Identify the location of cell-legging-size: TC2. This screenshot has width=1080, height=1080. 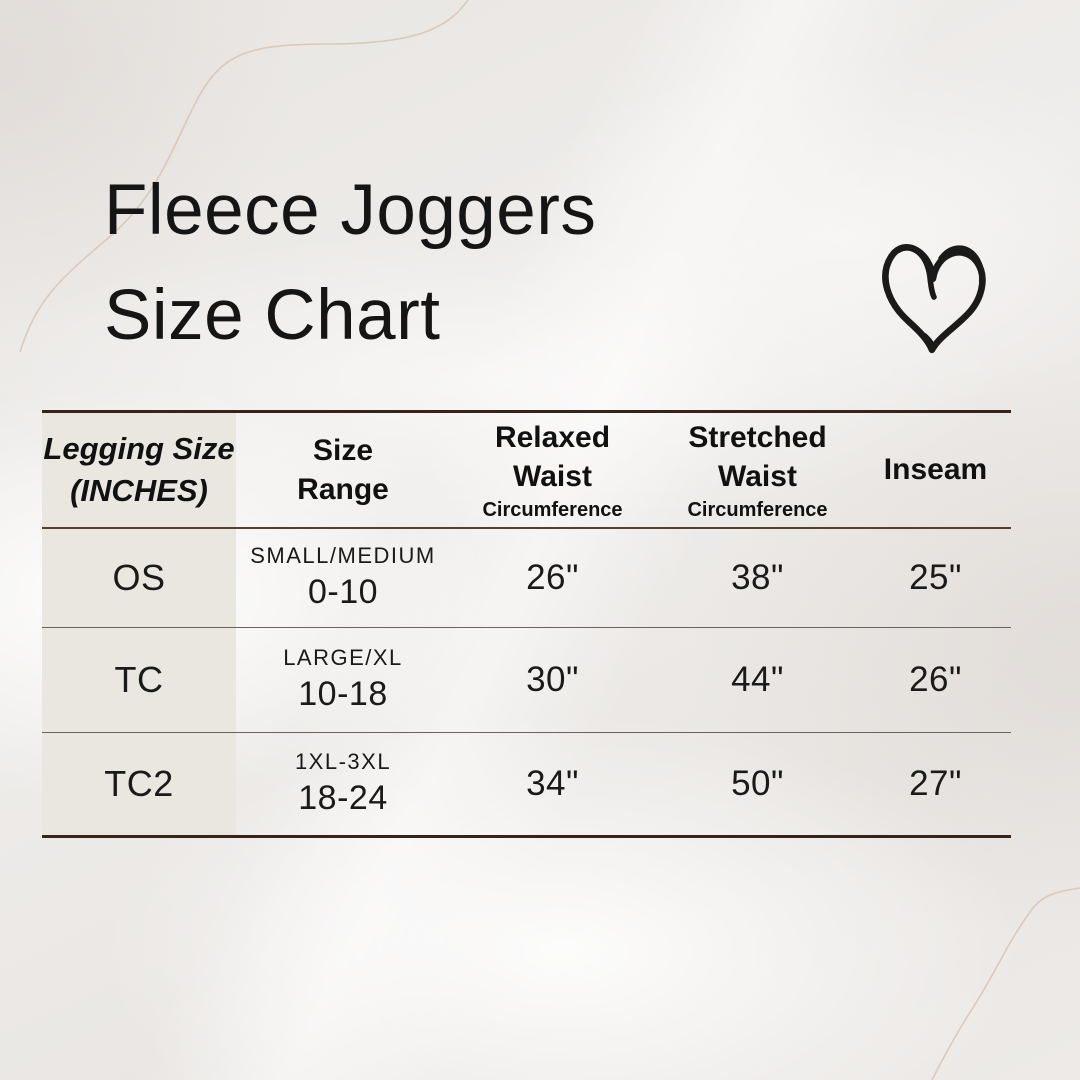
(139, 784).